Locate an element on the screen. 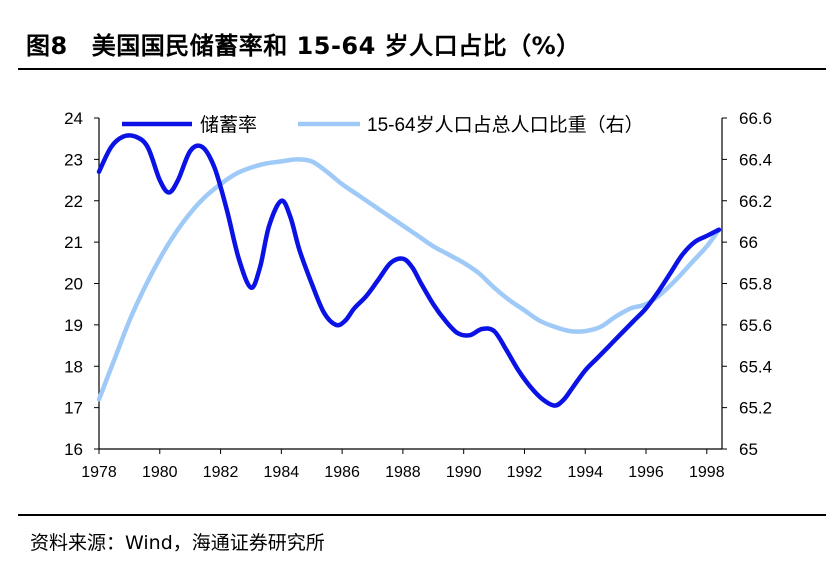 The width and height of the screenshot is (836, 564). source-note: 资料来源：Wind，海通证券研究所 is located at coordinates (177, 543).